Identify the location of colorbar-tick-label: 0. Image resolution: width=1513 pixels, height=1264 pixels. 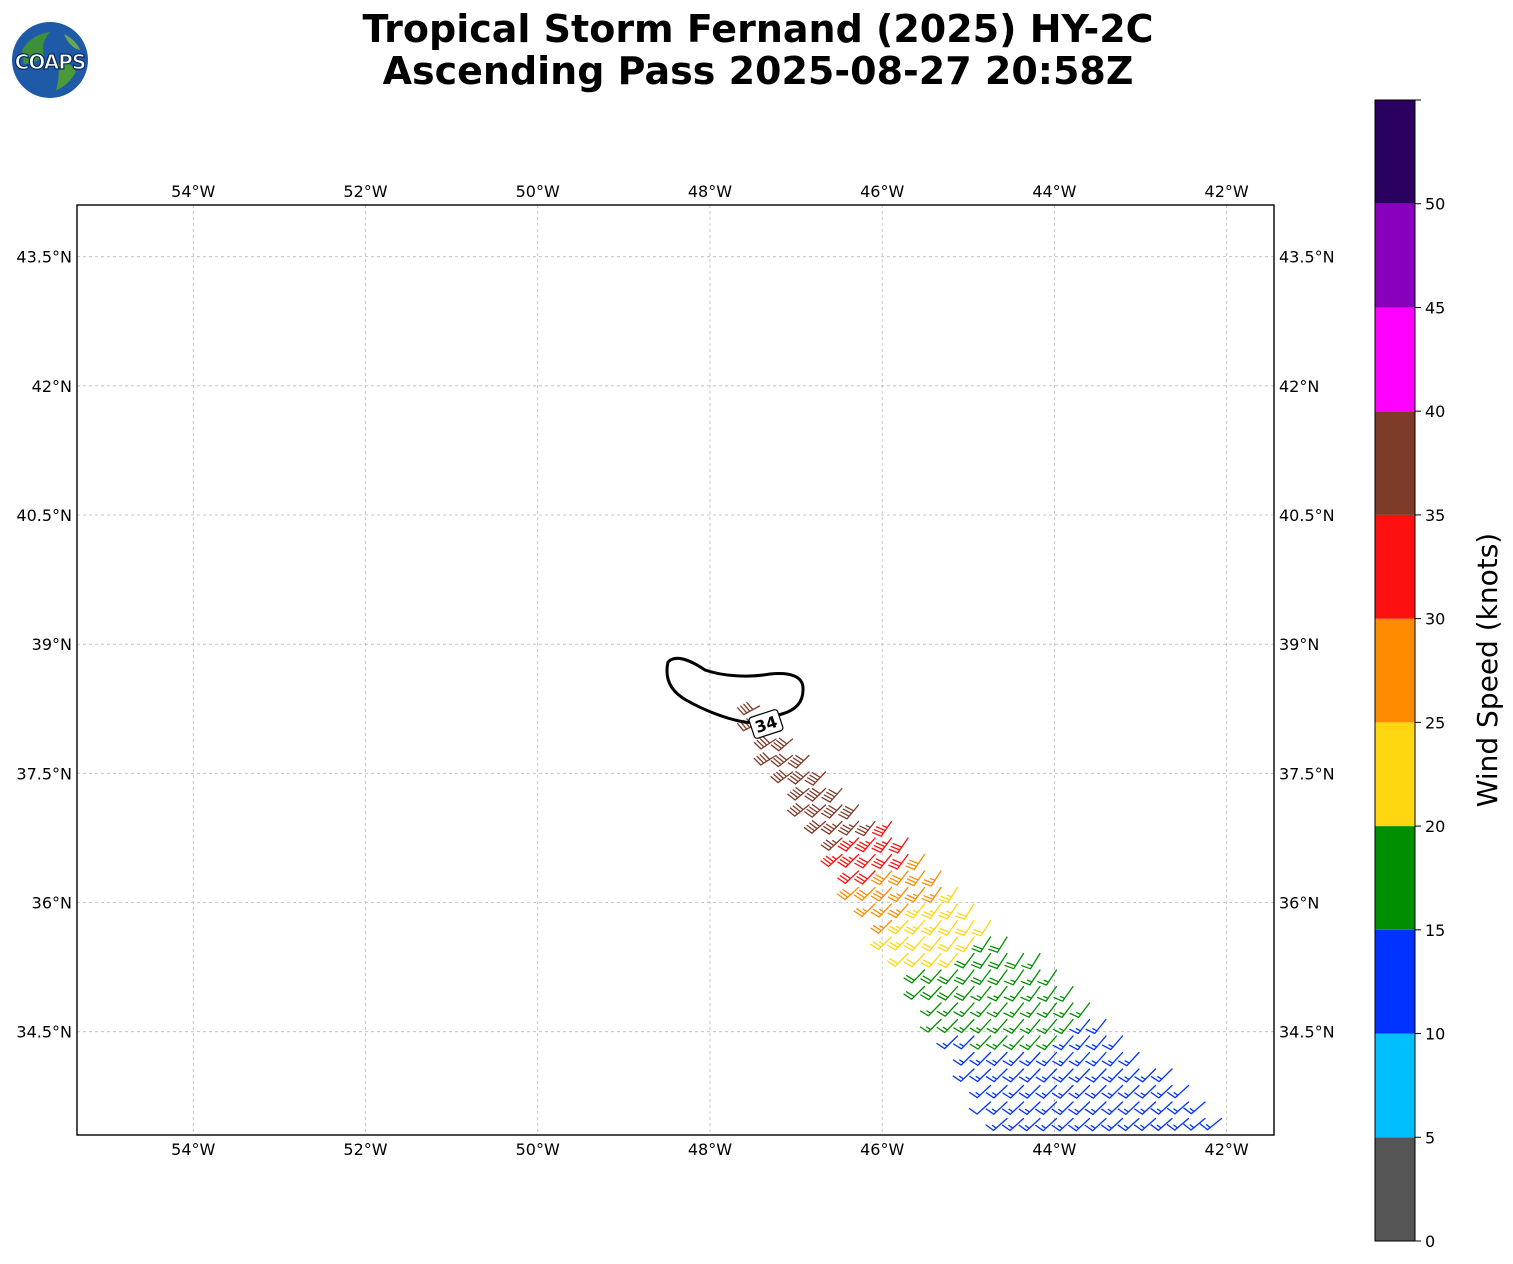
(1430, 1241).